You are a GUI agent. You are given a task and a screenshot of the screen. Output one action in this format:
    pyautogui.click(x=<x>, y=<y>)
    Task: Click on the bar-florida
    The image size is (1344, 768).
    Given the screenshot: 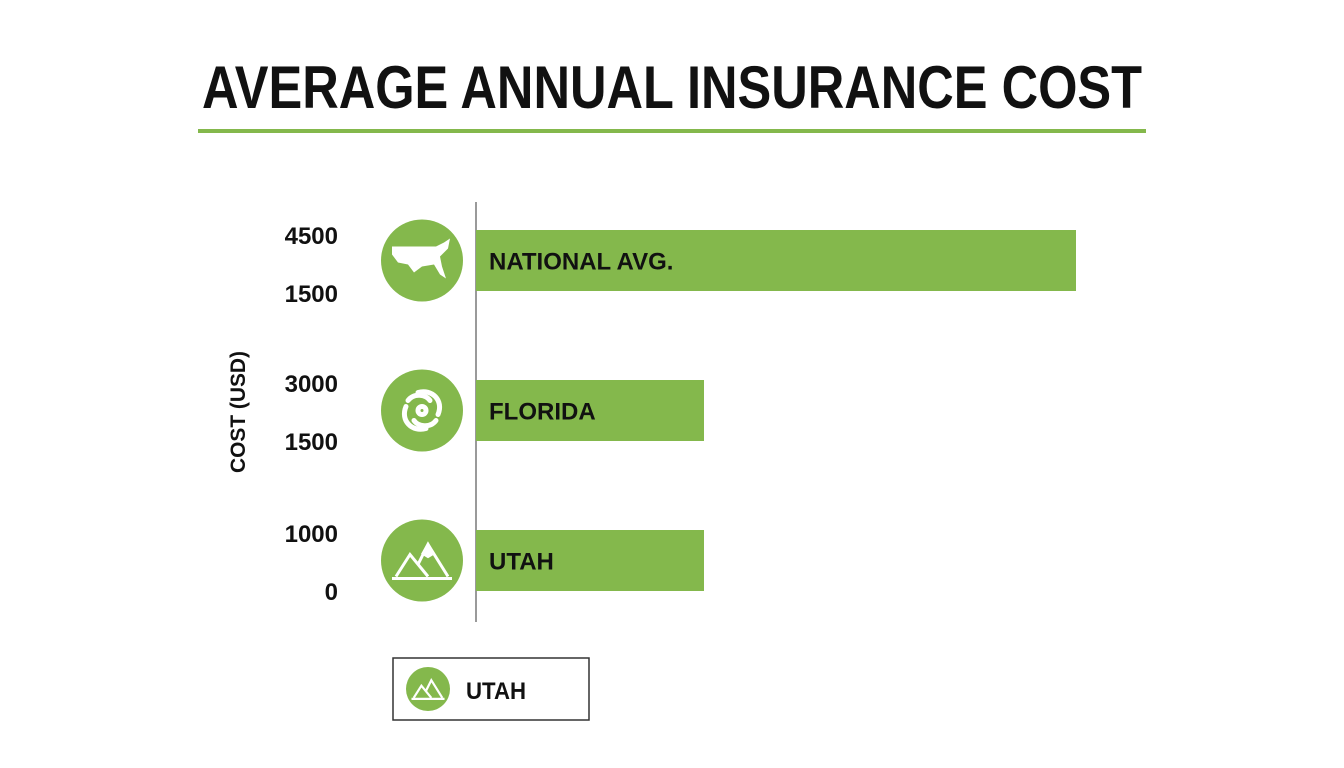 What is the action you would take?
    pyautogui.click(x=590, y=410)
    